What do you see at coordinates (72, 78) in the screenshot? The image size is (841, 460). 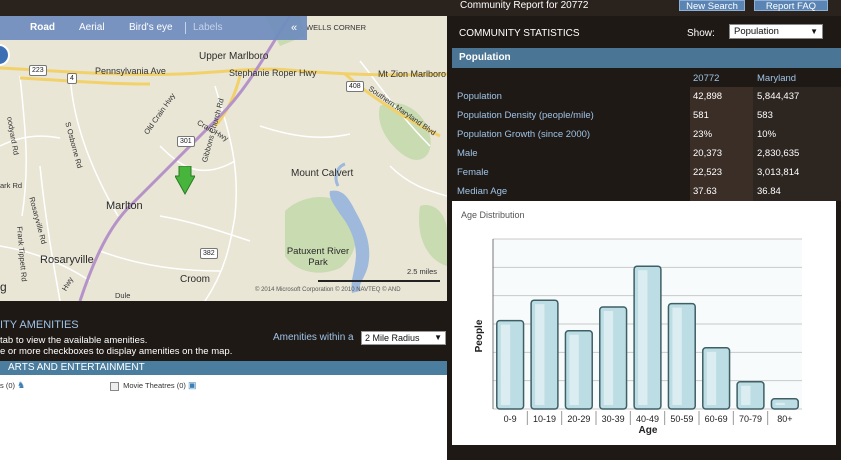 I see `route-shield-4: 4` at bounding box center [72, 78].